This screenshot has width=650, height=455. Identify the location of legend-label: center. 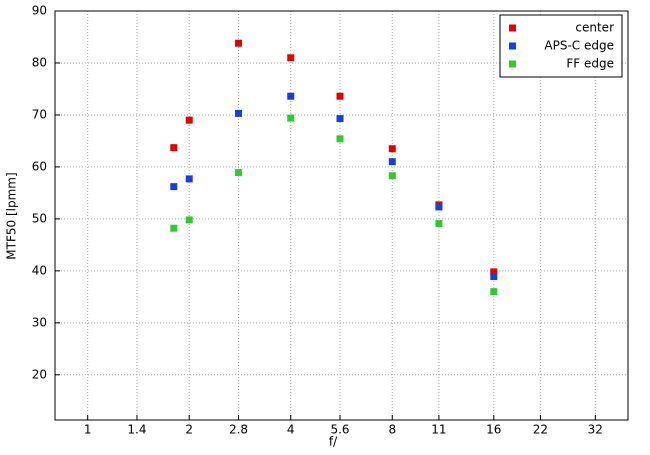
(594, 28).